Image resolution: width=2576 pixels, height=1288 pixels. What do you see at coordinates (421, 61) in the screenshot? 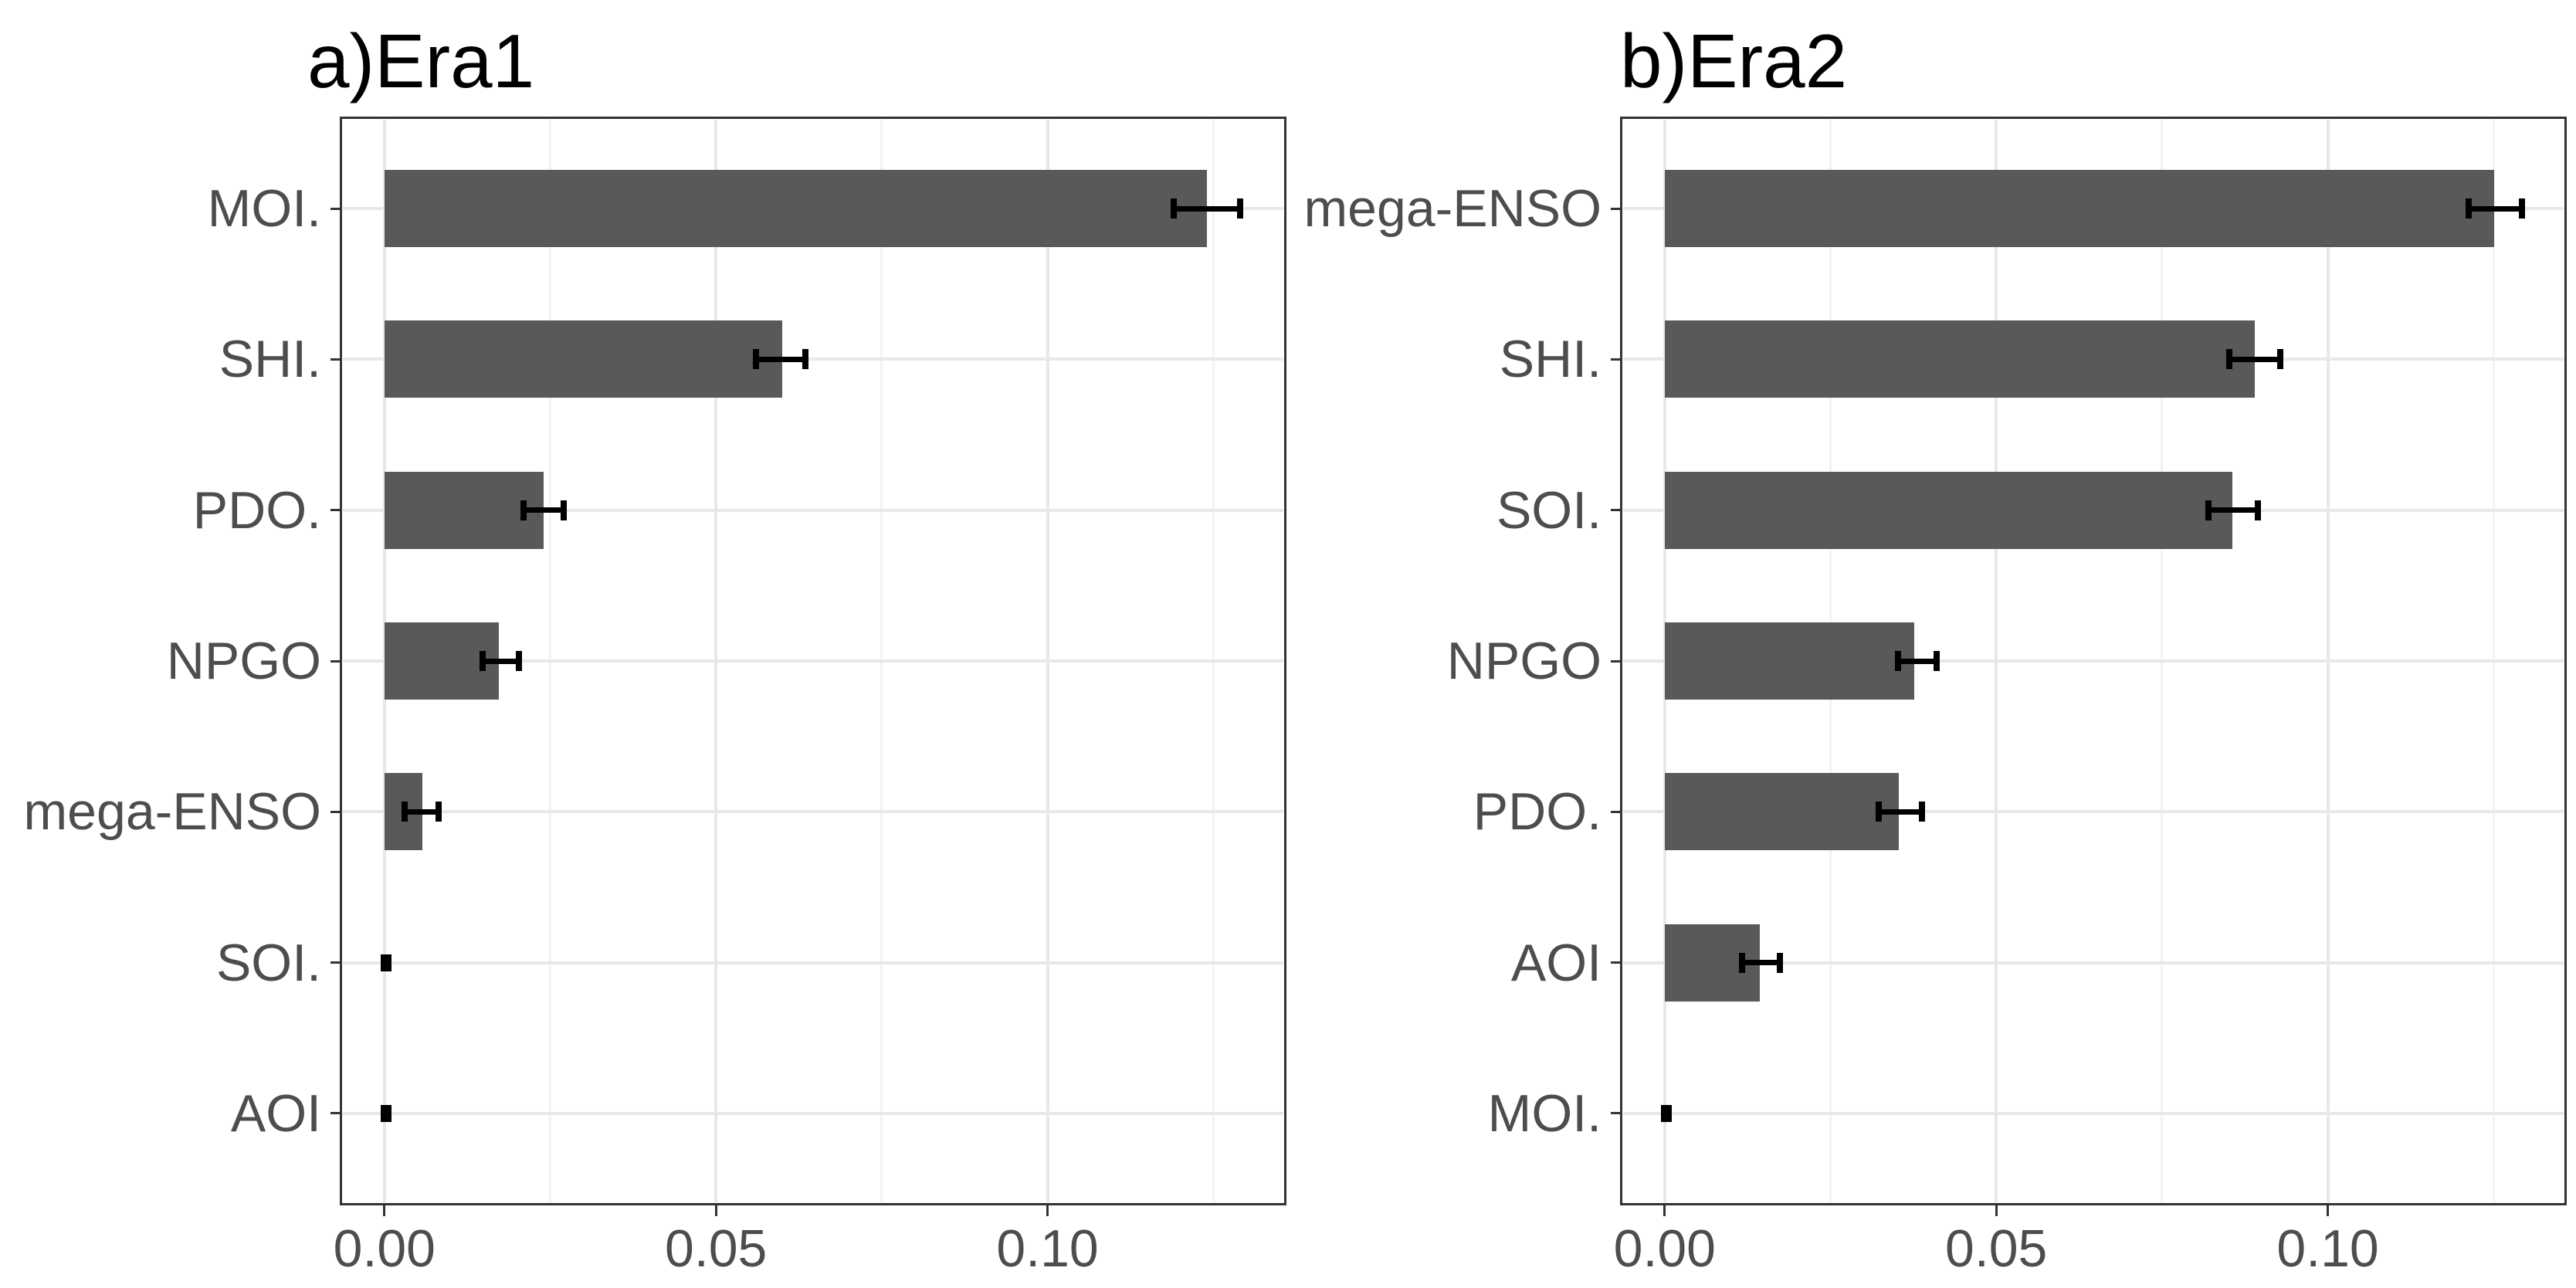
I see `panel-a-title: a)Era1` at bounding box center [421, 61].